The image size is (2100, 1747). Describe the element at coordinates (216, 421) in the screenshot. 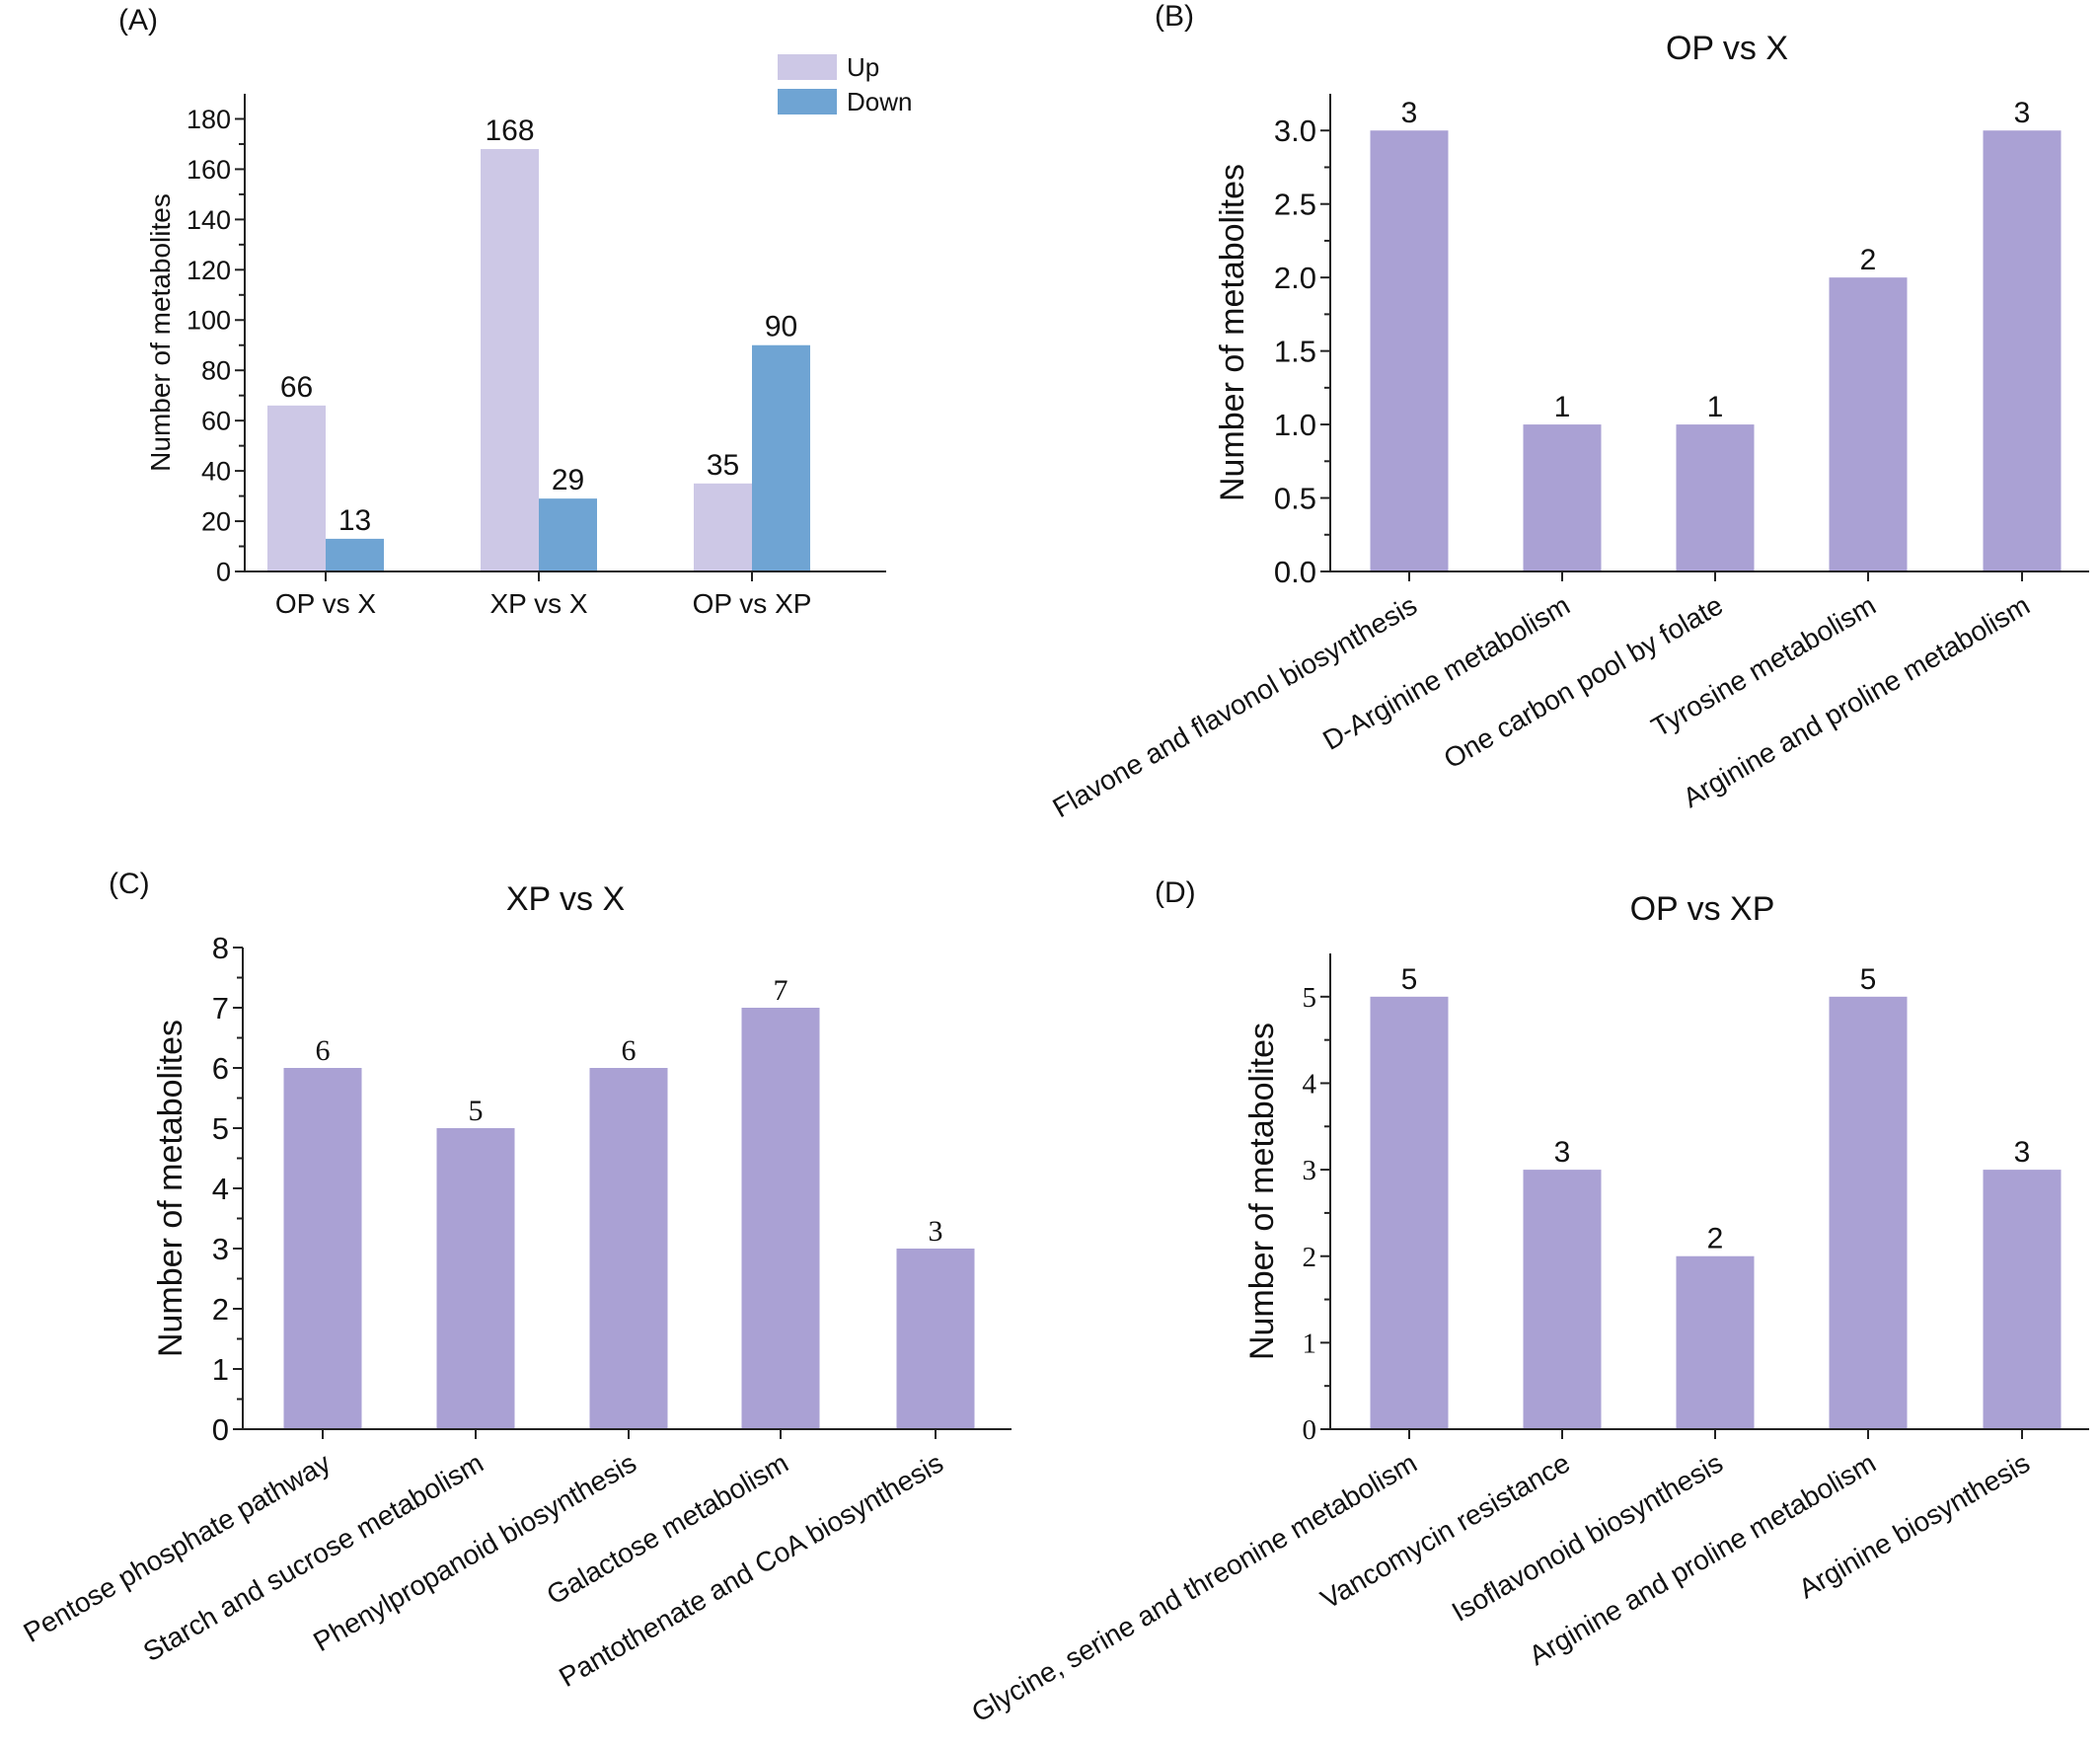

I see `y-tick-label: 60` at that location.